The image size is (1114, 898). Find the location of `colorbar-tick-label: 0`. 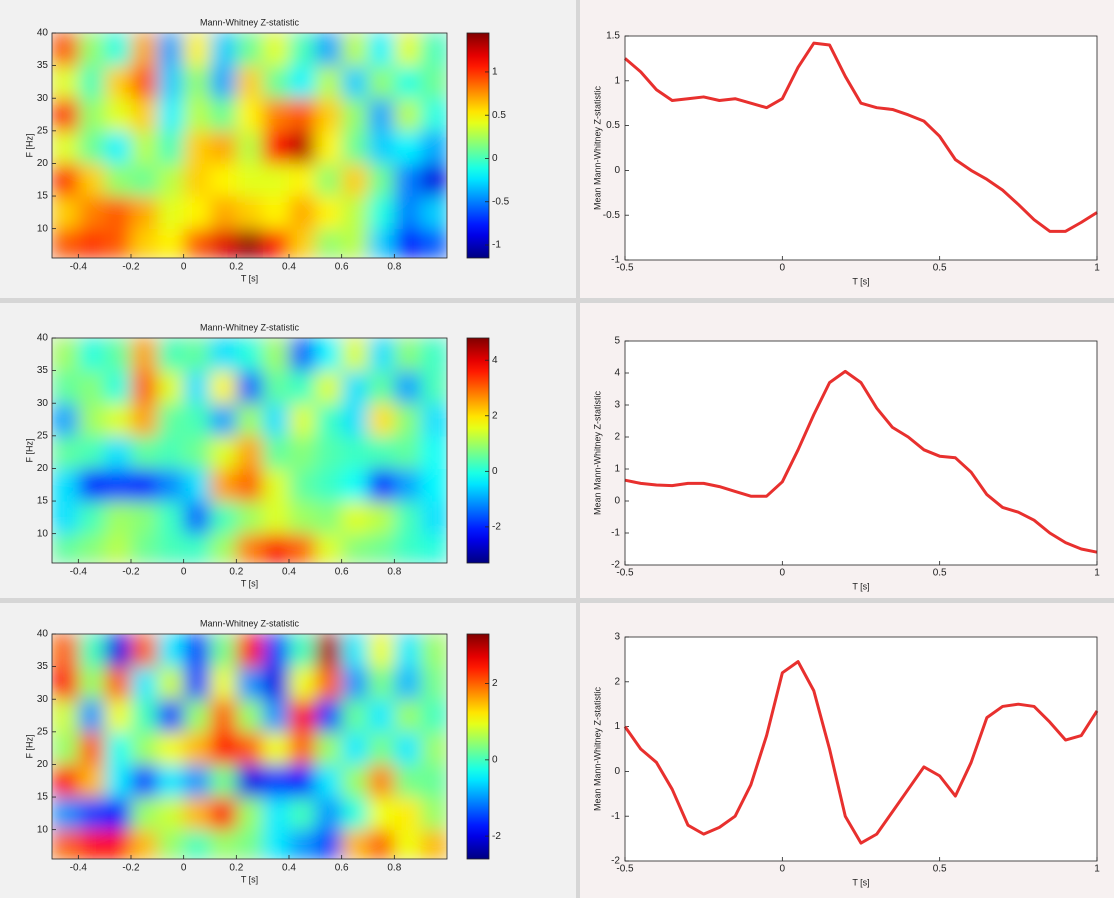

colorbar-tick-label: 0 is located at coordinates (495, 471).